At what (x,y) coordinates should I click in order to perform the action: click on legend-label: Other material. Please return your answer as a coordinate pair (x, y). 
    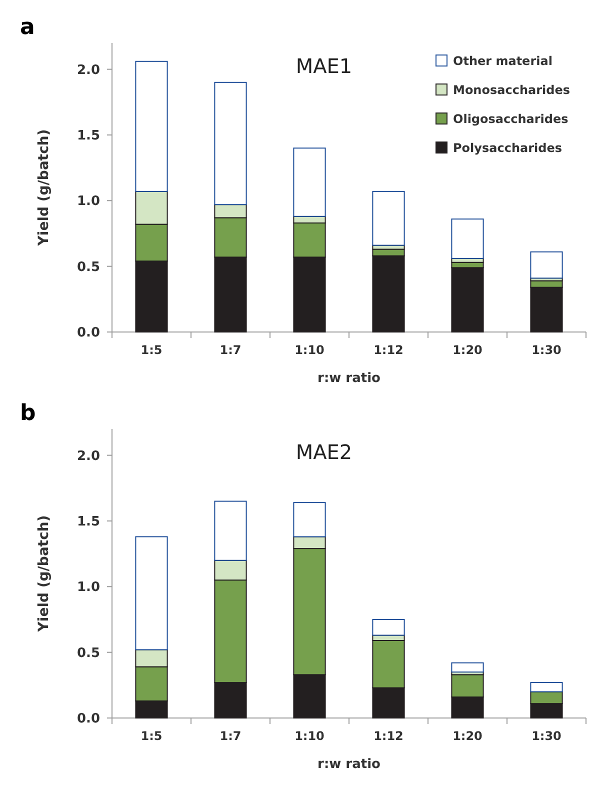
    Looking at the image, I should click on (502, 61).